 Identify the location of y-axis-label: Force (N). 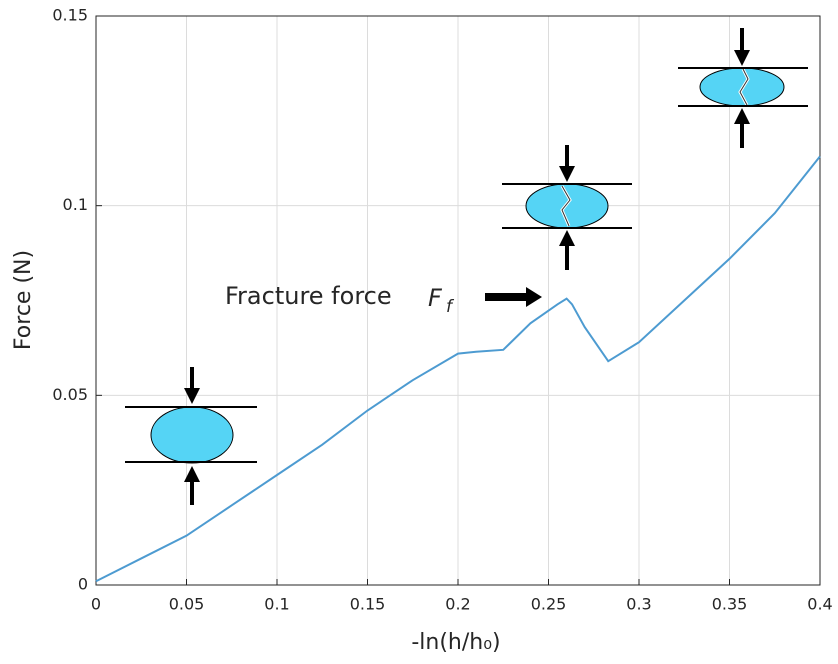
(23, 300).